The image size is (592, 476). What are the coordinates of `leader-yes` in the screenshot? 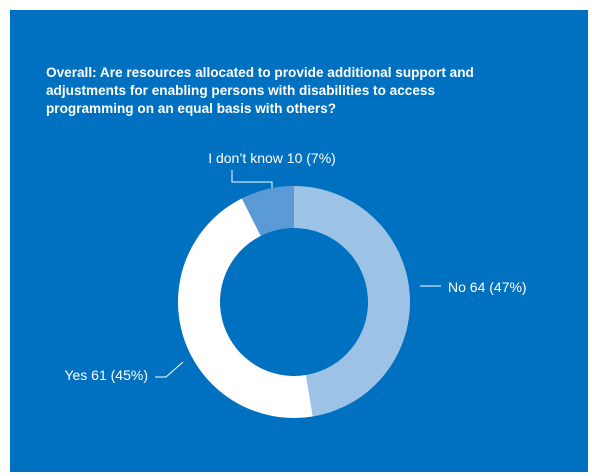 It's located at (169, 369).